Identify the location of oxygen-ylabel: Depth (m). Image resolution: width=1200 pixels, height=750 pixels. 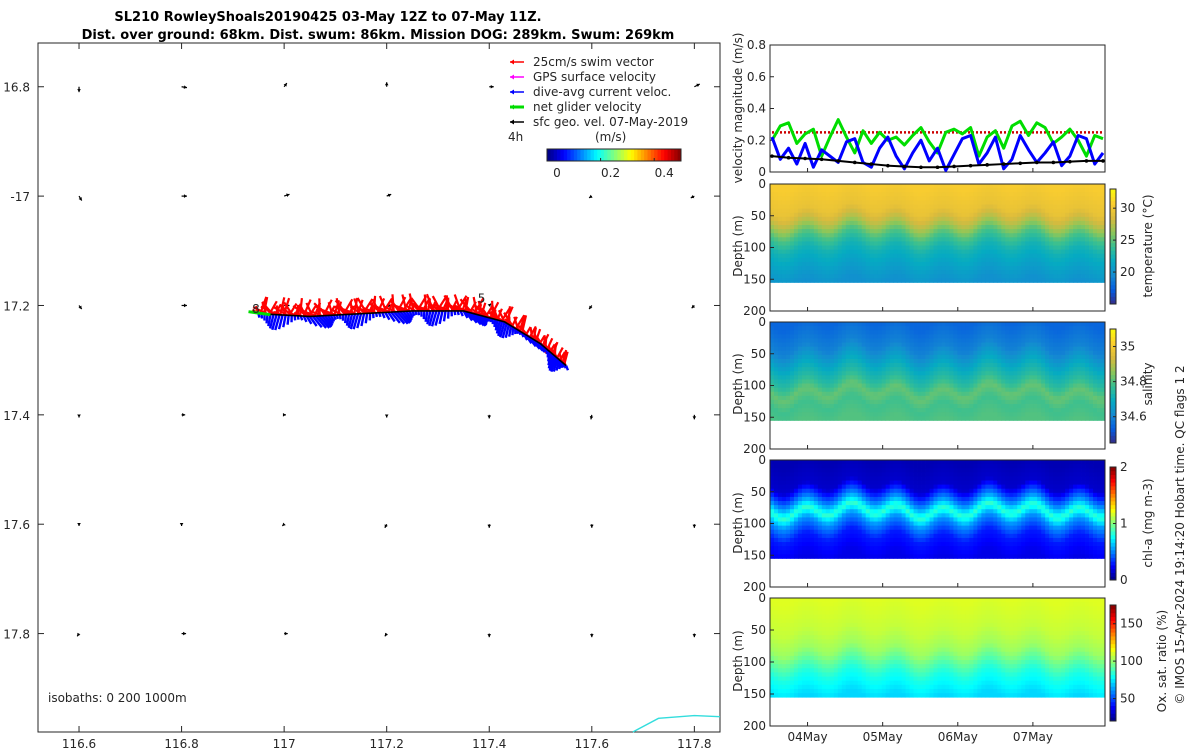
(738, 660).